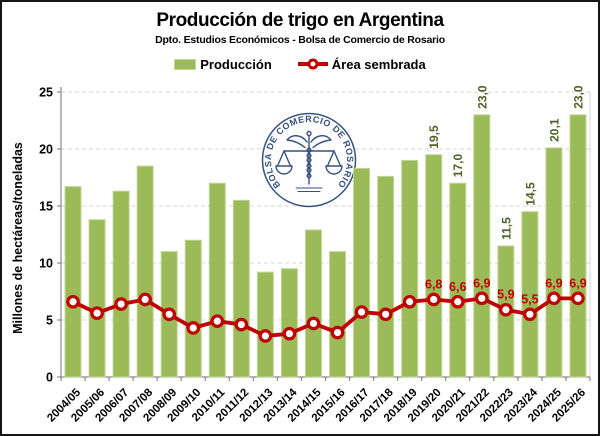 The width and height of the screenshot is (600, 436). What do you see at coordinates (46, 93) in the screenshot?
I see `y-axis-tick-label: 25` at bounding box center [46, 93].